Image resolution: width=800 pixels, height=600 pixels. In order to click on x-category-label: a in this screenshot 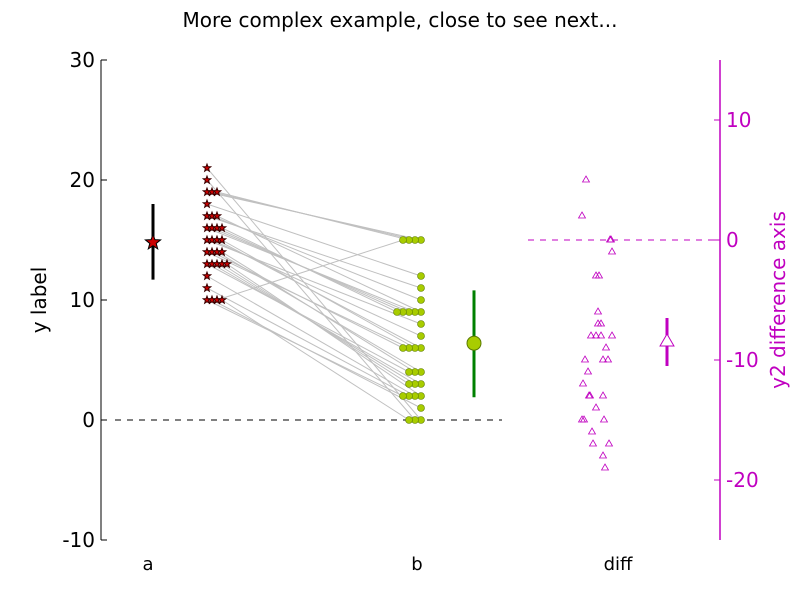, I will do `click(147, 564)`.